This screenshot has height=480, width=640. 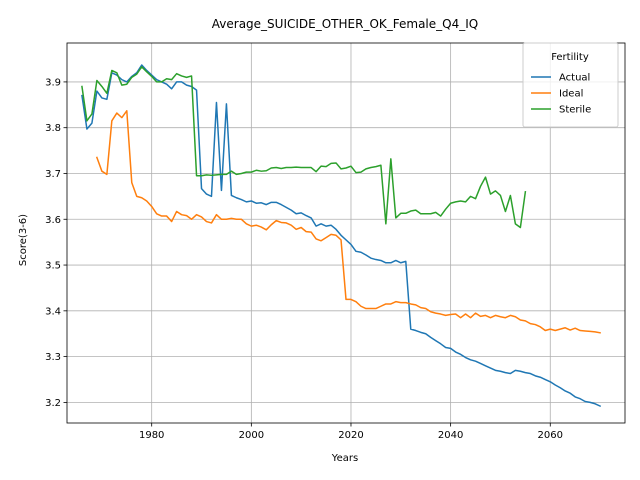 I want to click on x-tick-label: 2000, so click(x=251, y=435).